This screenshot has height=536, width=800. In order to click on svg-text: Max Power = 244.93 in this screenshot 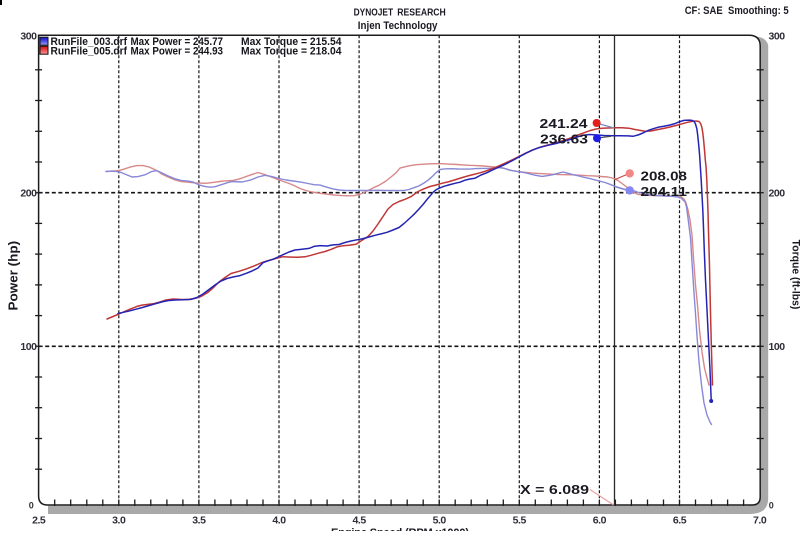, I will do `click(177, 52)`.